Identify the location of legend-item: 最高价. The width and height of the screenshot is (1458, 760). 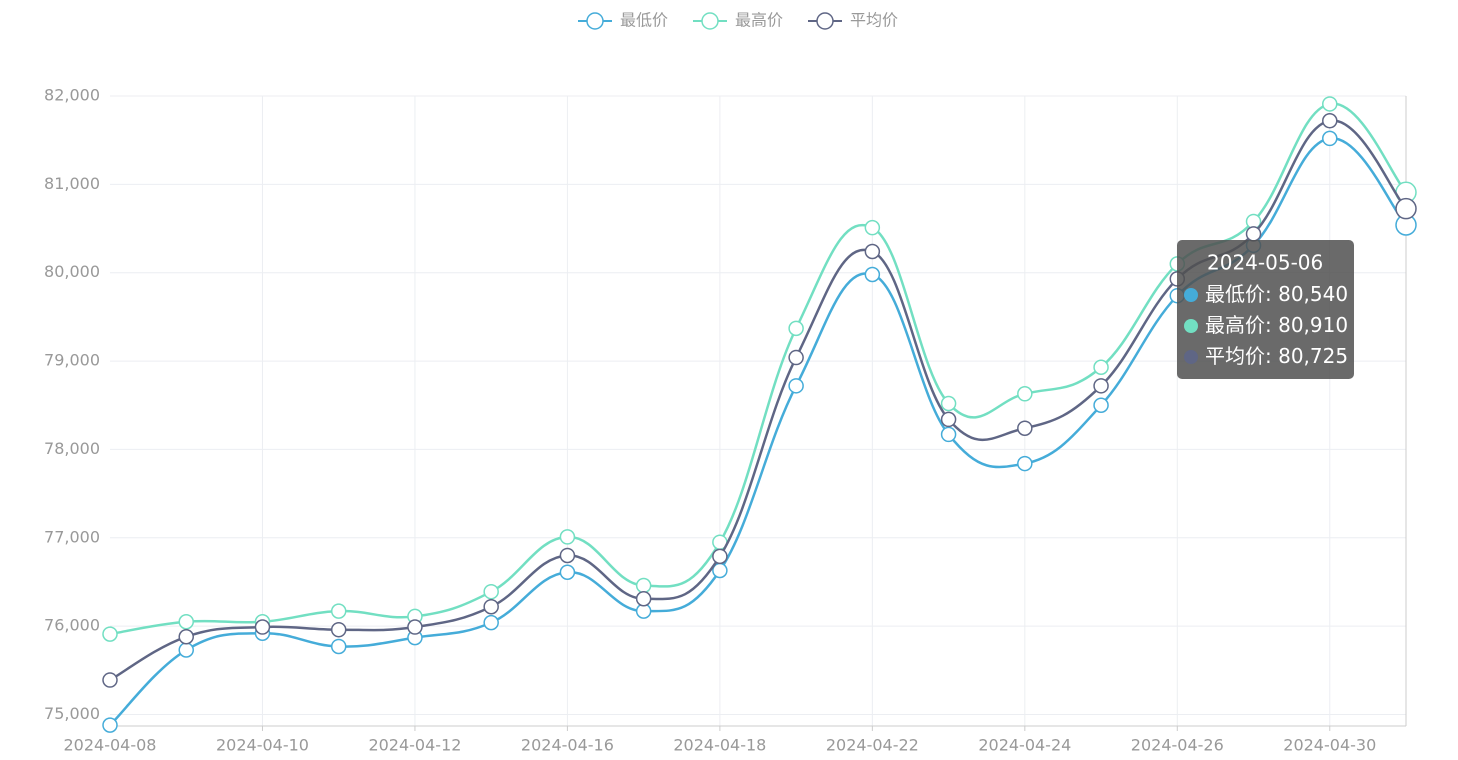
(738, 20).